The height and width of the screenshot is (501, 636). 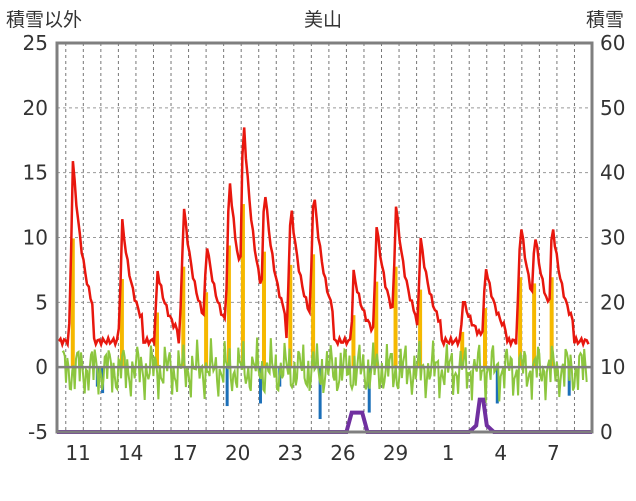 What do you see at coordinates (41, 367) in the screenshot?
I see `left-tick-label: 0` at bounding box center [41, 367].